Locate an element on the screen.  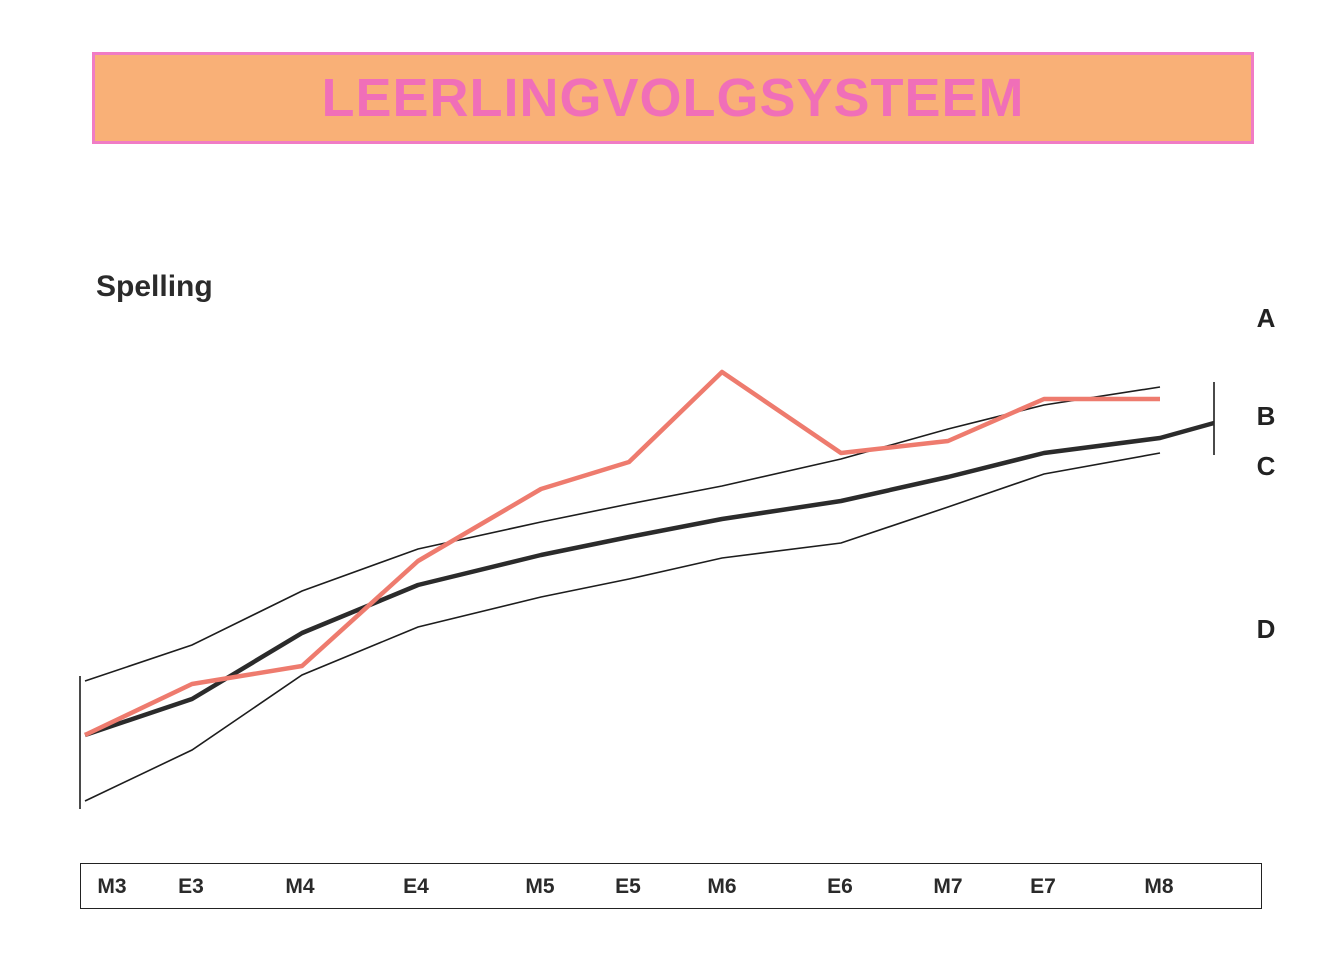
level-label-d: D is located at coordinates (1266, 629).